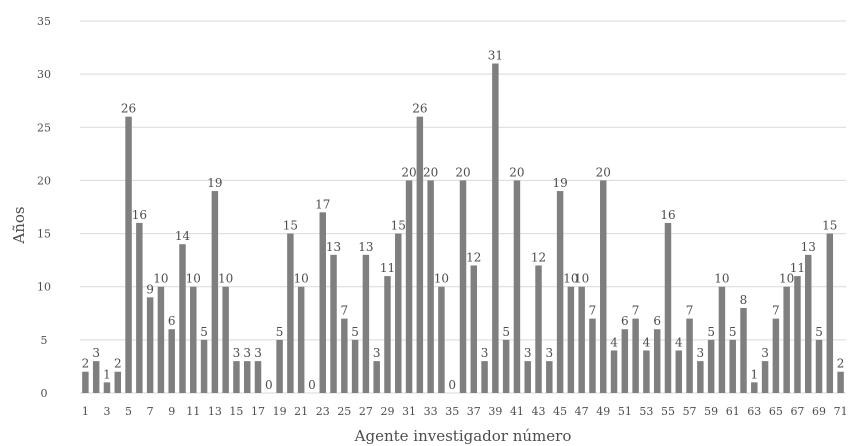 The width and height of the screenshot is (851, 446). I want to click on x-tick-label: 69, so click(819, 411).